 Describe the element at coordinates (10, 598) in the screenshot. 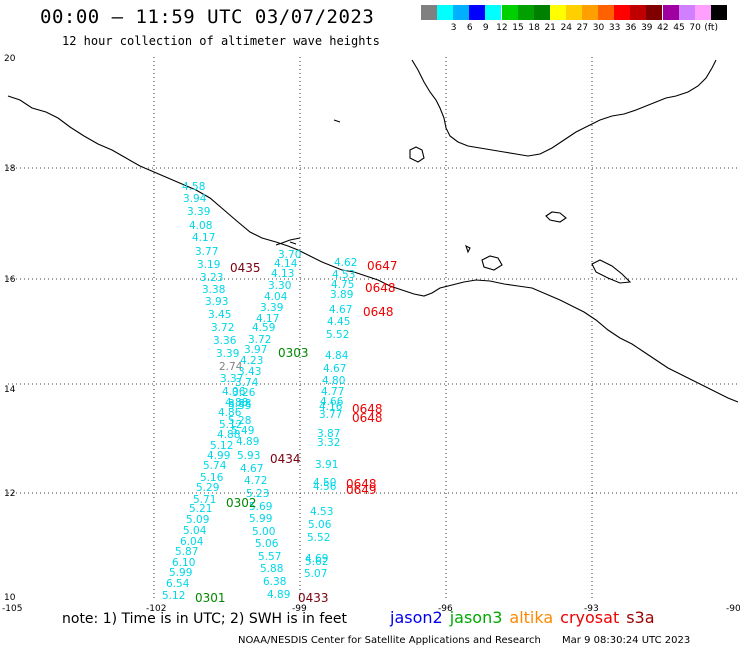

I see `lat-tick: 10` at that location.